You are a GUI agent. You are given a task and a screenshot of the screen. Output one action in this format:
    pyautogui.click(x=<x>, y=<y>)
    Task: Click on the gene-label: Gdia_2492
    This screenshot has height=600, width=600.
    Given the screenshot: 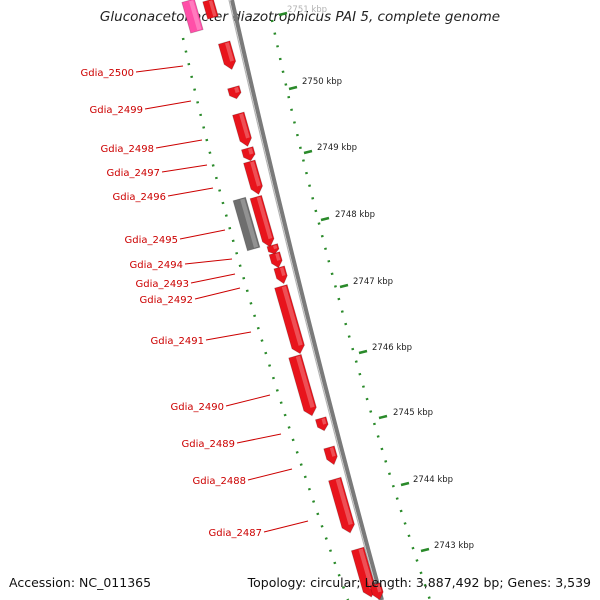 What is the action you would take?
    pyautogui.click(x=166, y=300)
    